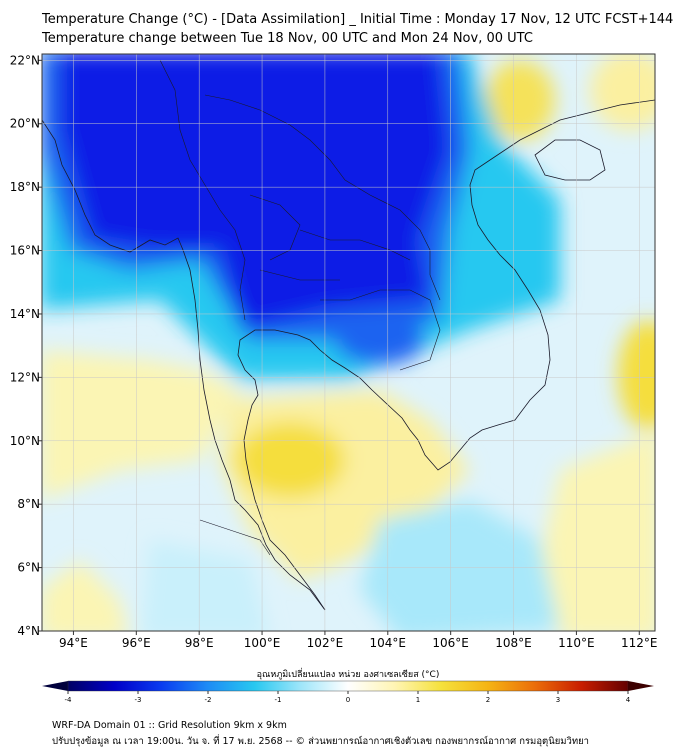  What do you see at coordinates (25, 60) in the screenshot?
I see `lat-tick-label: 22°N` at bounding box center [25, 60].